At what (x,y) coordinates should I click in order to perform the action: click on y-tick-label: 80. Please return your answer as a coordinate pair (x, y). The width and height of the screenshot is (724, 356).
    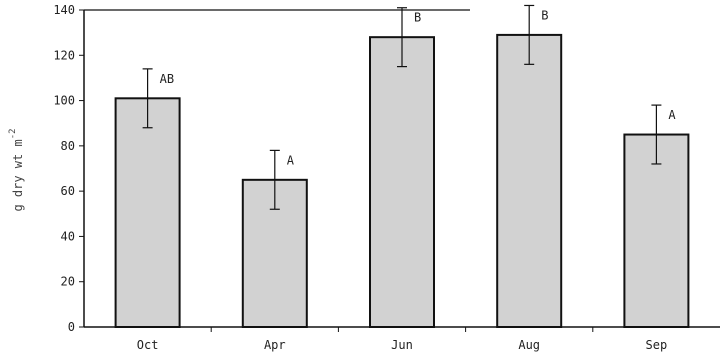
    Looking at the image, I should click on (68, 146).